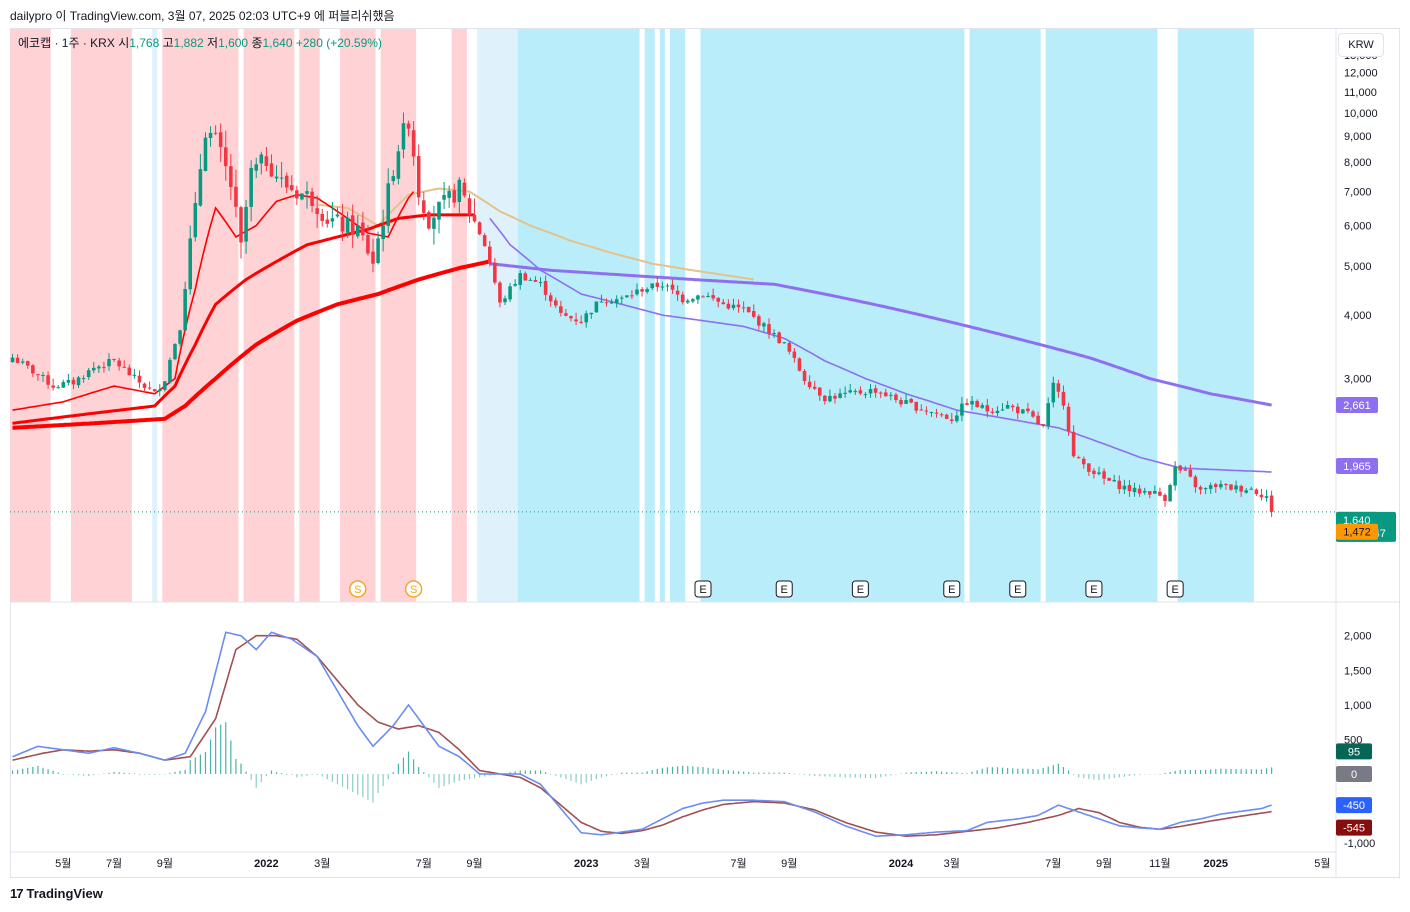 The width and height of the screenshot is (1410, 912). I want to click on time-axis-tick: 2023, so click(586, 864).